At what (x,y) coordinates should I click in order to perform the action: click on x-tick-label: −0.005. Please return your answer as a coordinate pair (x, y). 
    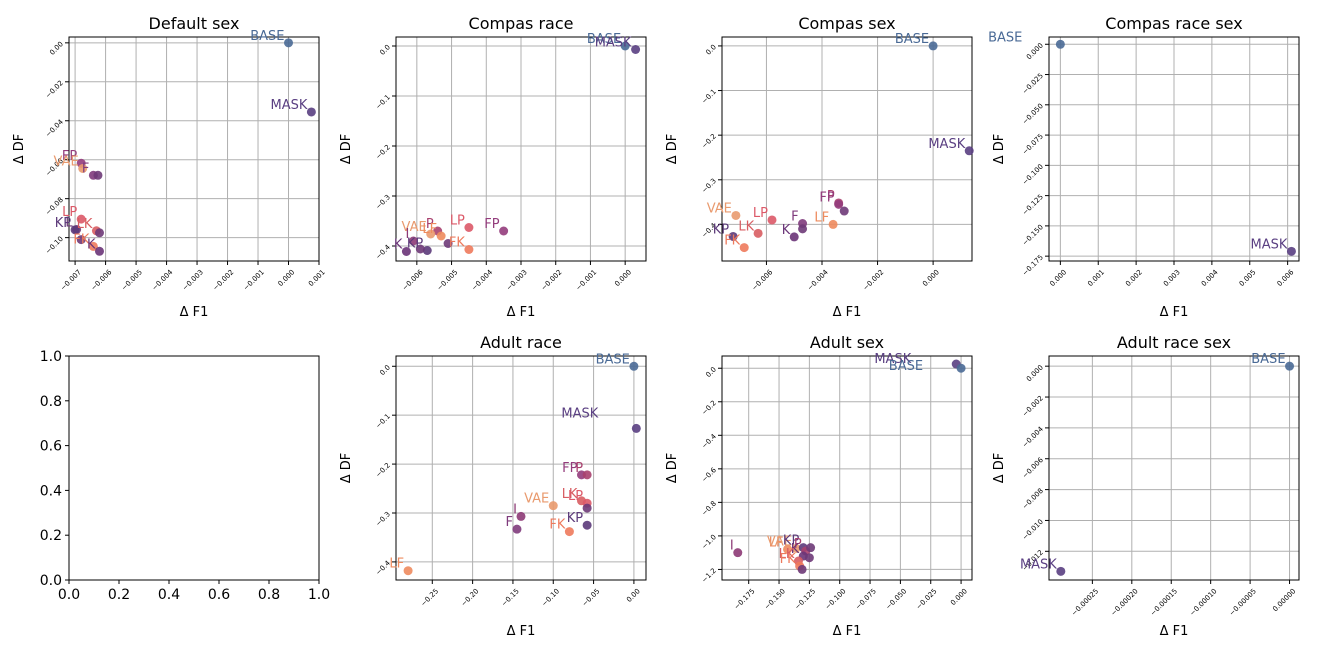
    Looking at the image, I should click on (447, 280).